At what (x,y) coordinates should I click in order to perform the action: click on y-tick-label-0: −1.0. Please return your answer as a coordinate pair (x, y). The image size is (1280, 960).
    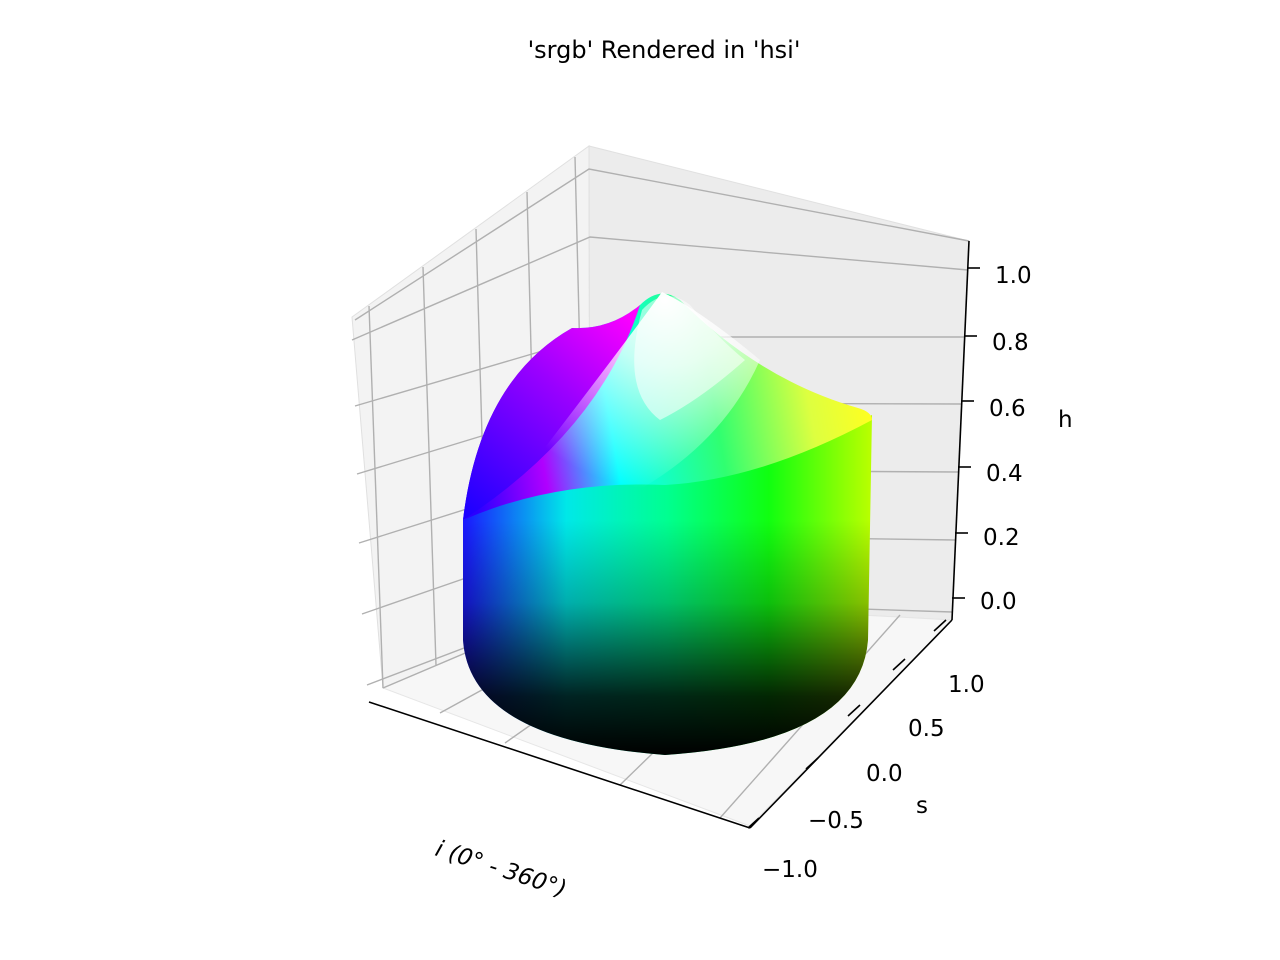
    Looking at the image, I should click on (790, 870).